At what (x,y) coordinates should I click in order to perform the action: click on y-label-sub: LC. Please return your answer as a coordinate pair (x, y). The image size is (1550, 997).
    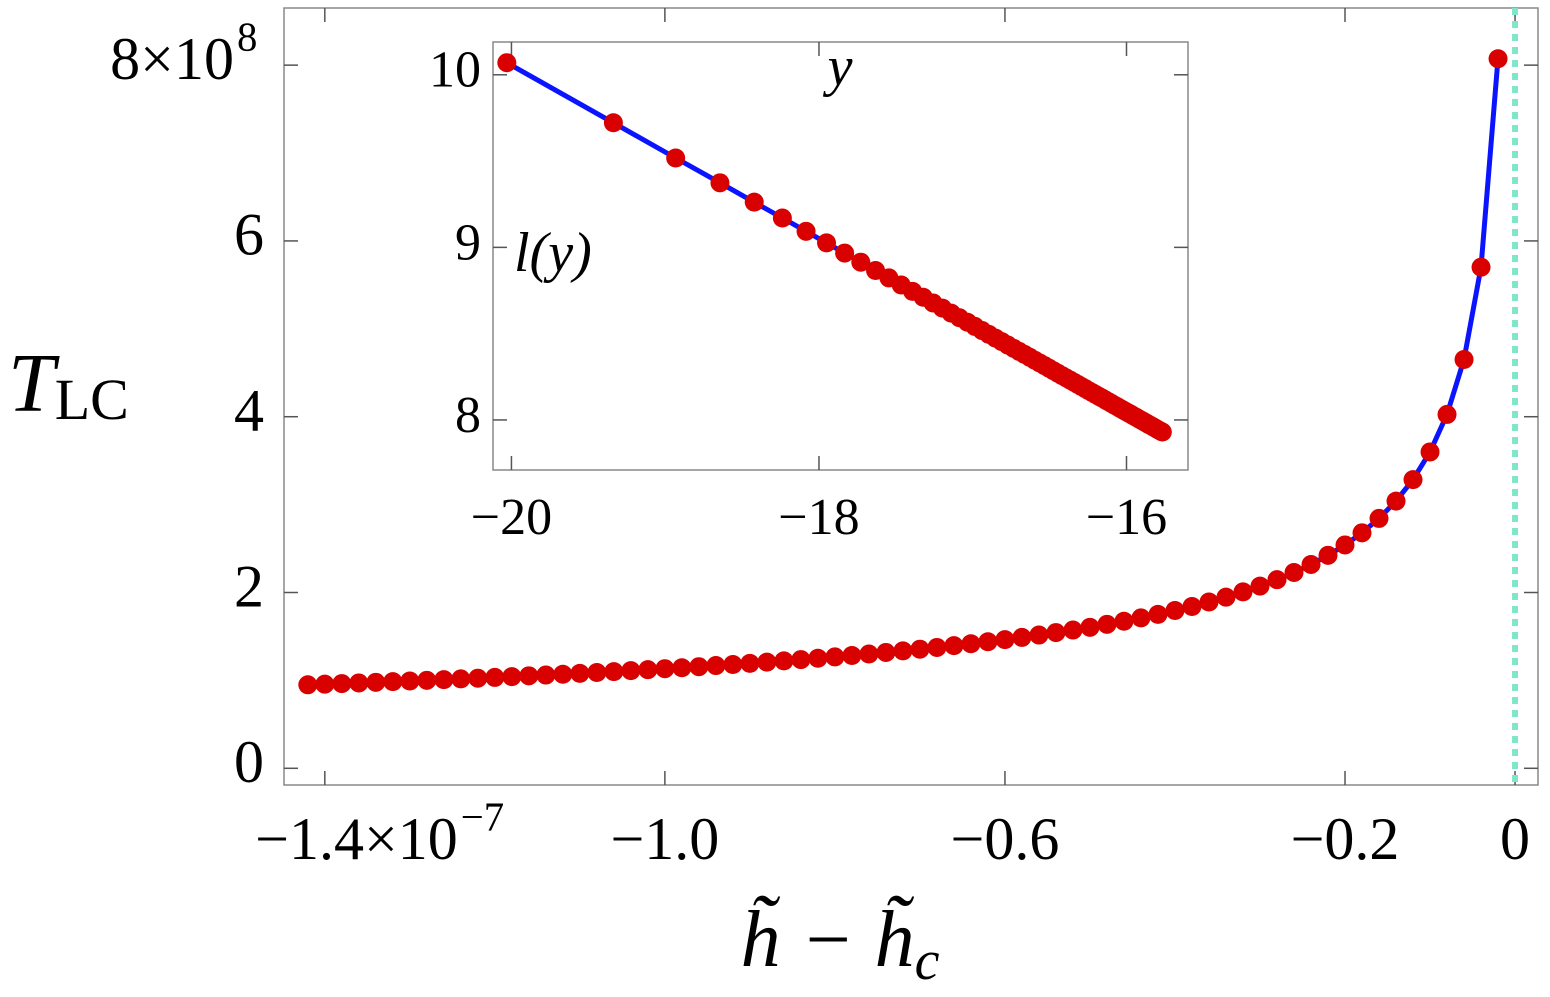
    Looking at the image, I should click on (92, 399).